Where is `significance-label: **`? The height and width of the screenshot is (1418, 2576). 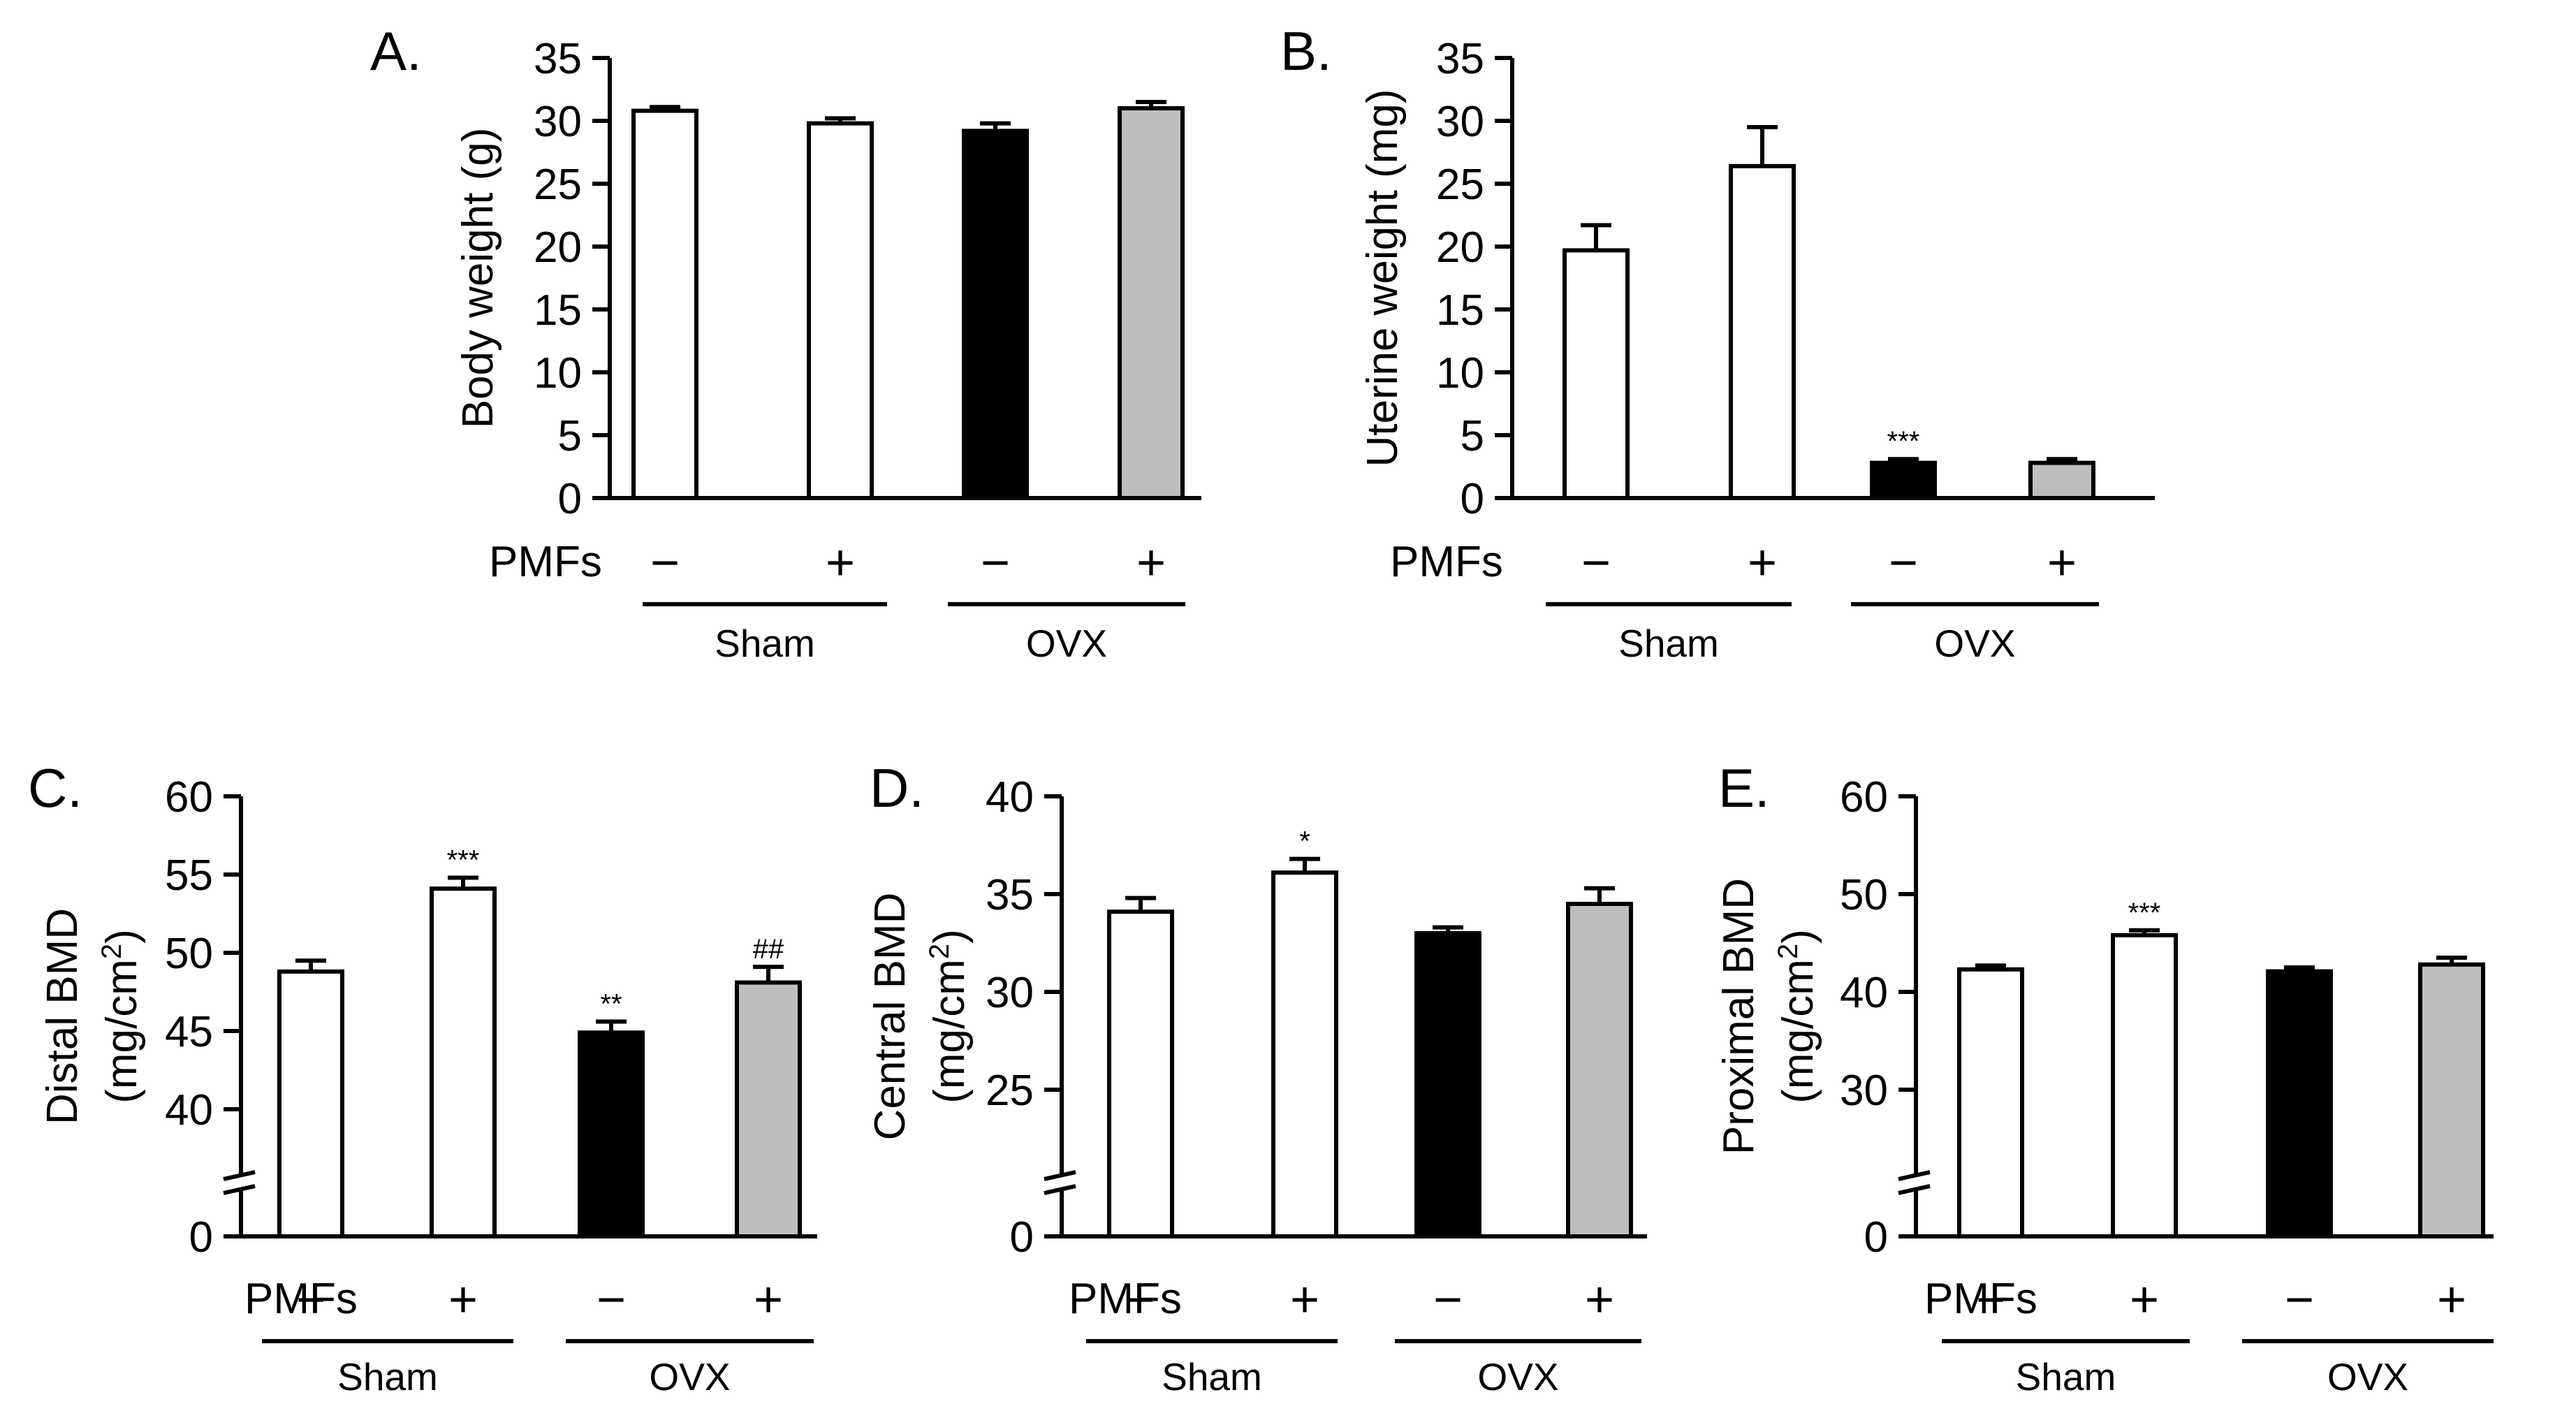
significance-label: ** is located at coordinates (611, 1004).